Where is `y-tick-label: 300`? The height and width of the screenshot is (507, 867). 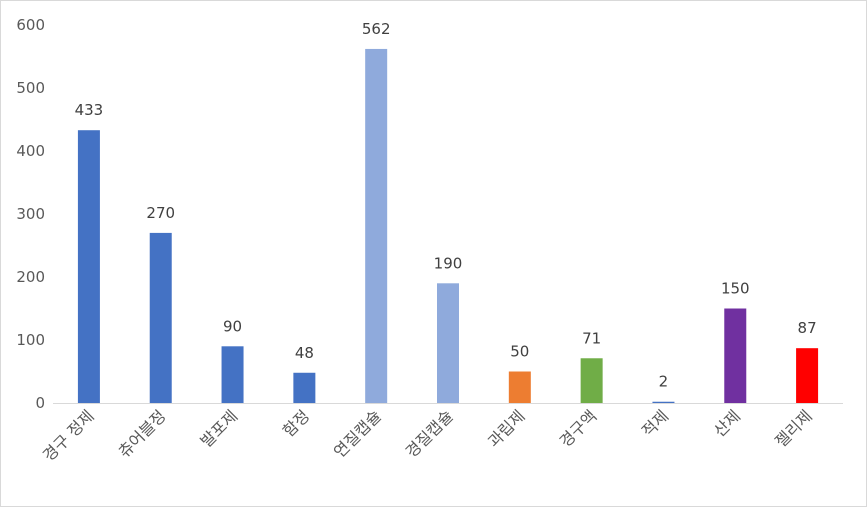
y-tick-label: 300 is located at coordinates (30, 214).